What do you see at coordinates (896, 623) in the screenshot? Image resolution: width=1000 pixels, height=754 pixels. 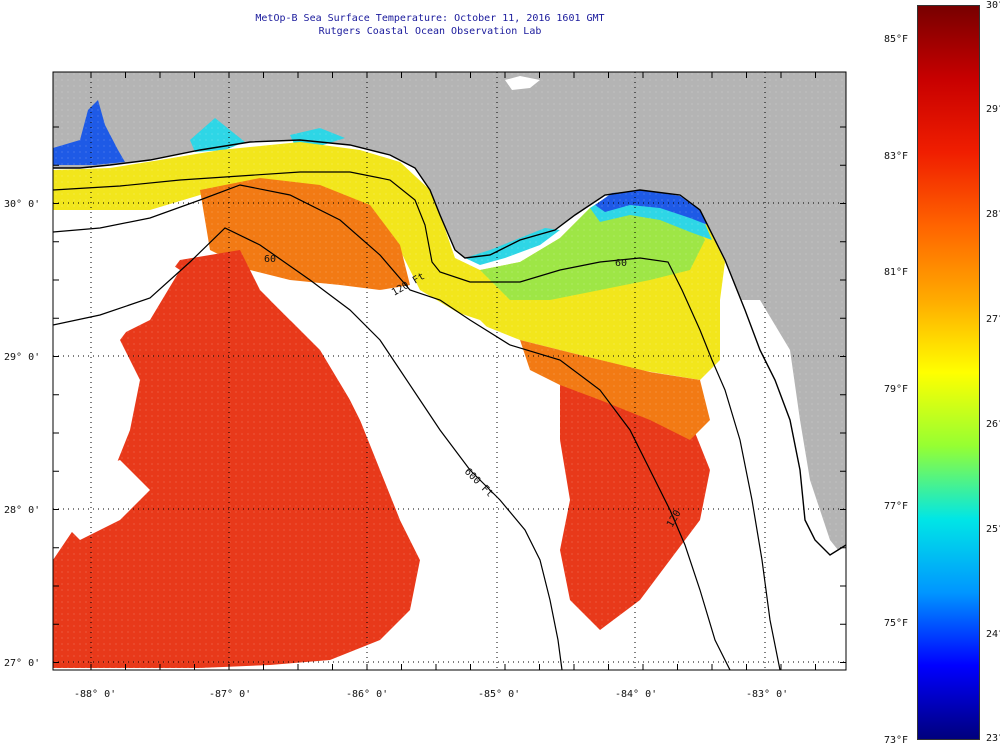 I see `fahrenheit-label: 75°F` at bounding box center [896, 623].